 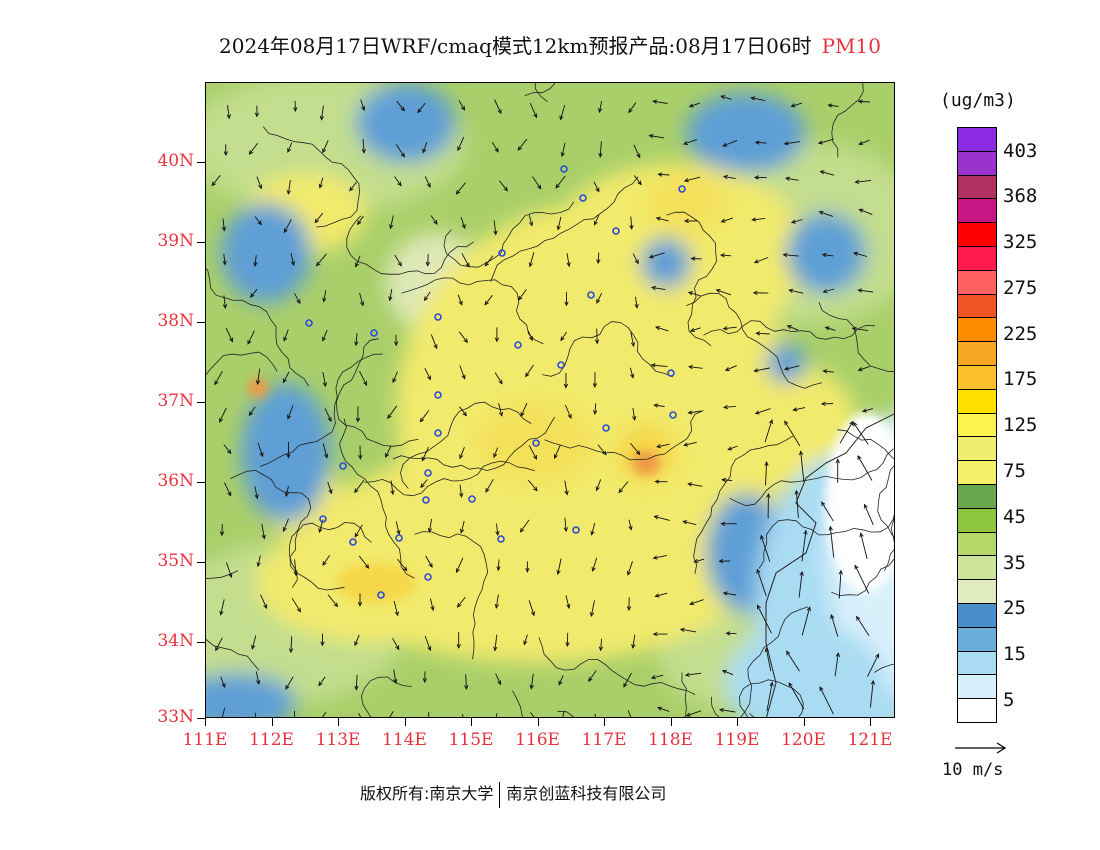 What do you see at coordinates (175, 401) in the screenshot?
I see `lat-label: 37N` at bounding box center [175, 401].